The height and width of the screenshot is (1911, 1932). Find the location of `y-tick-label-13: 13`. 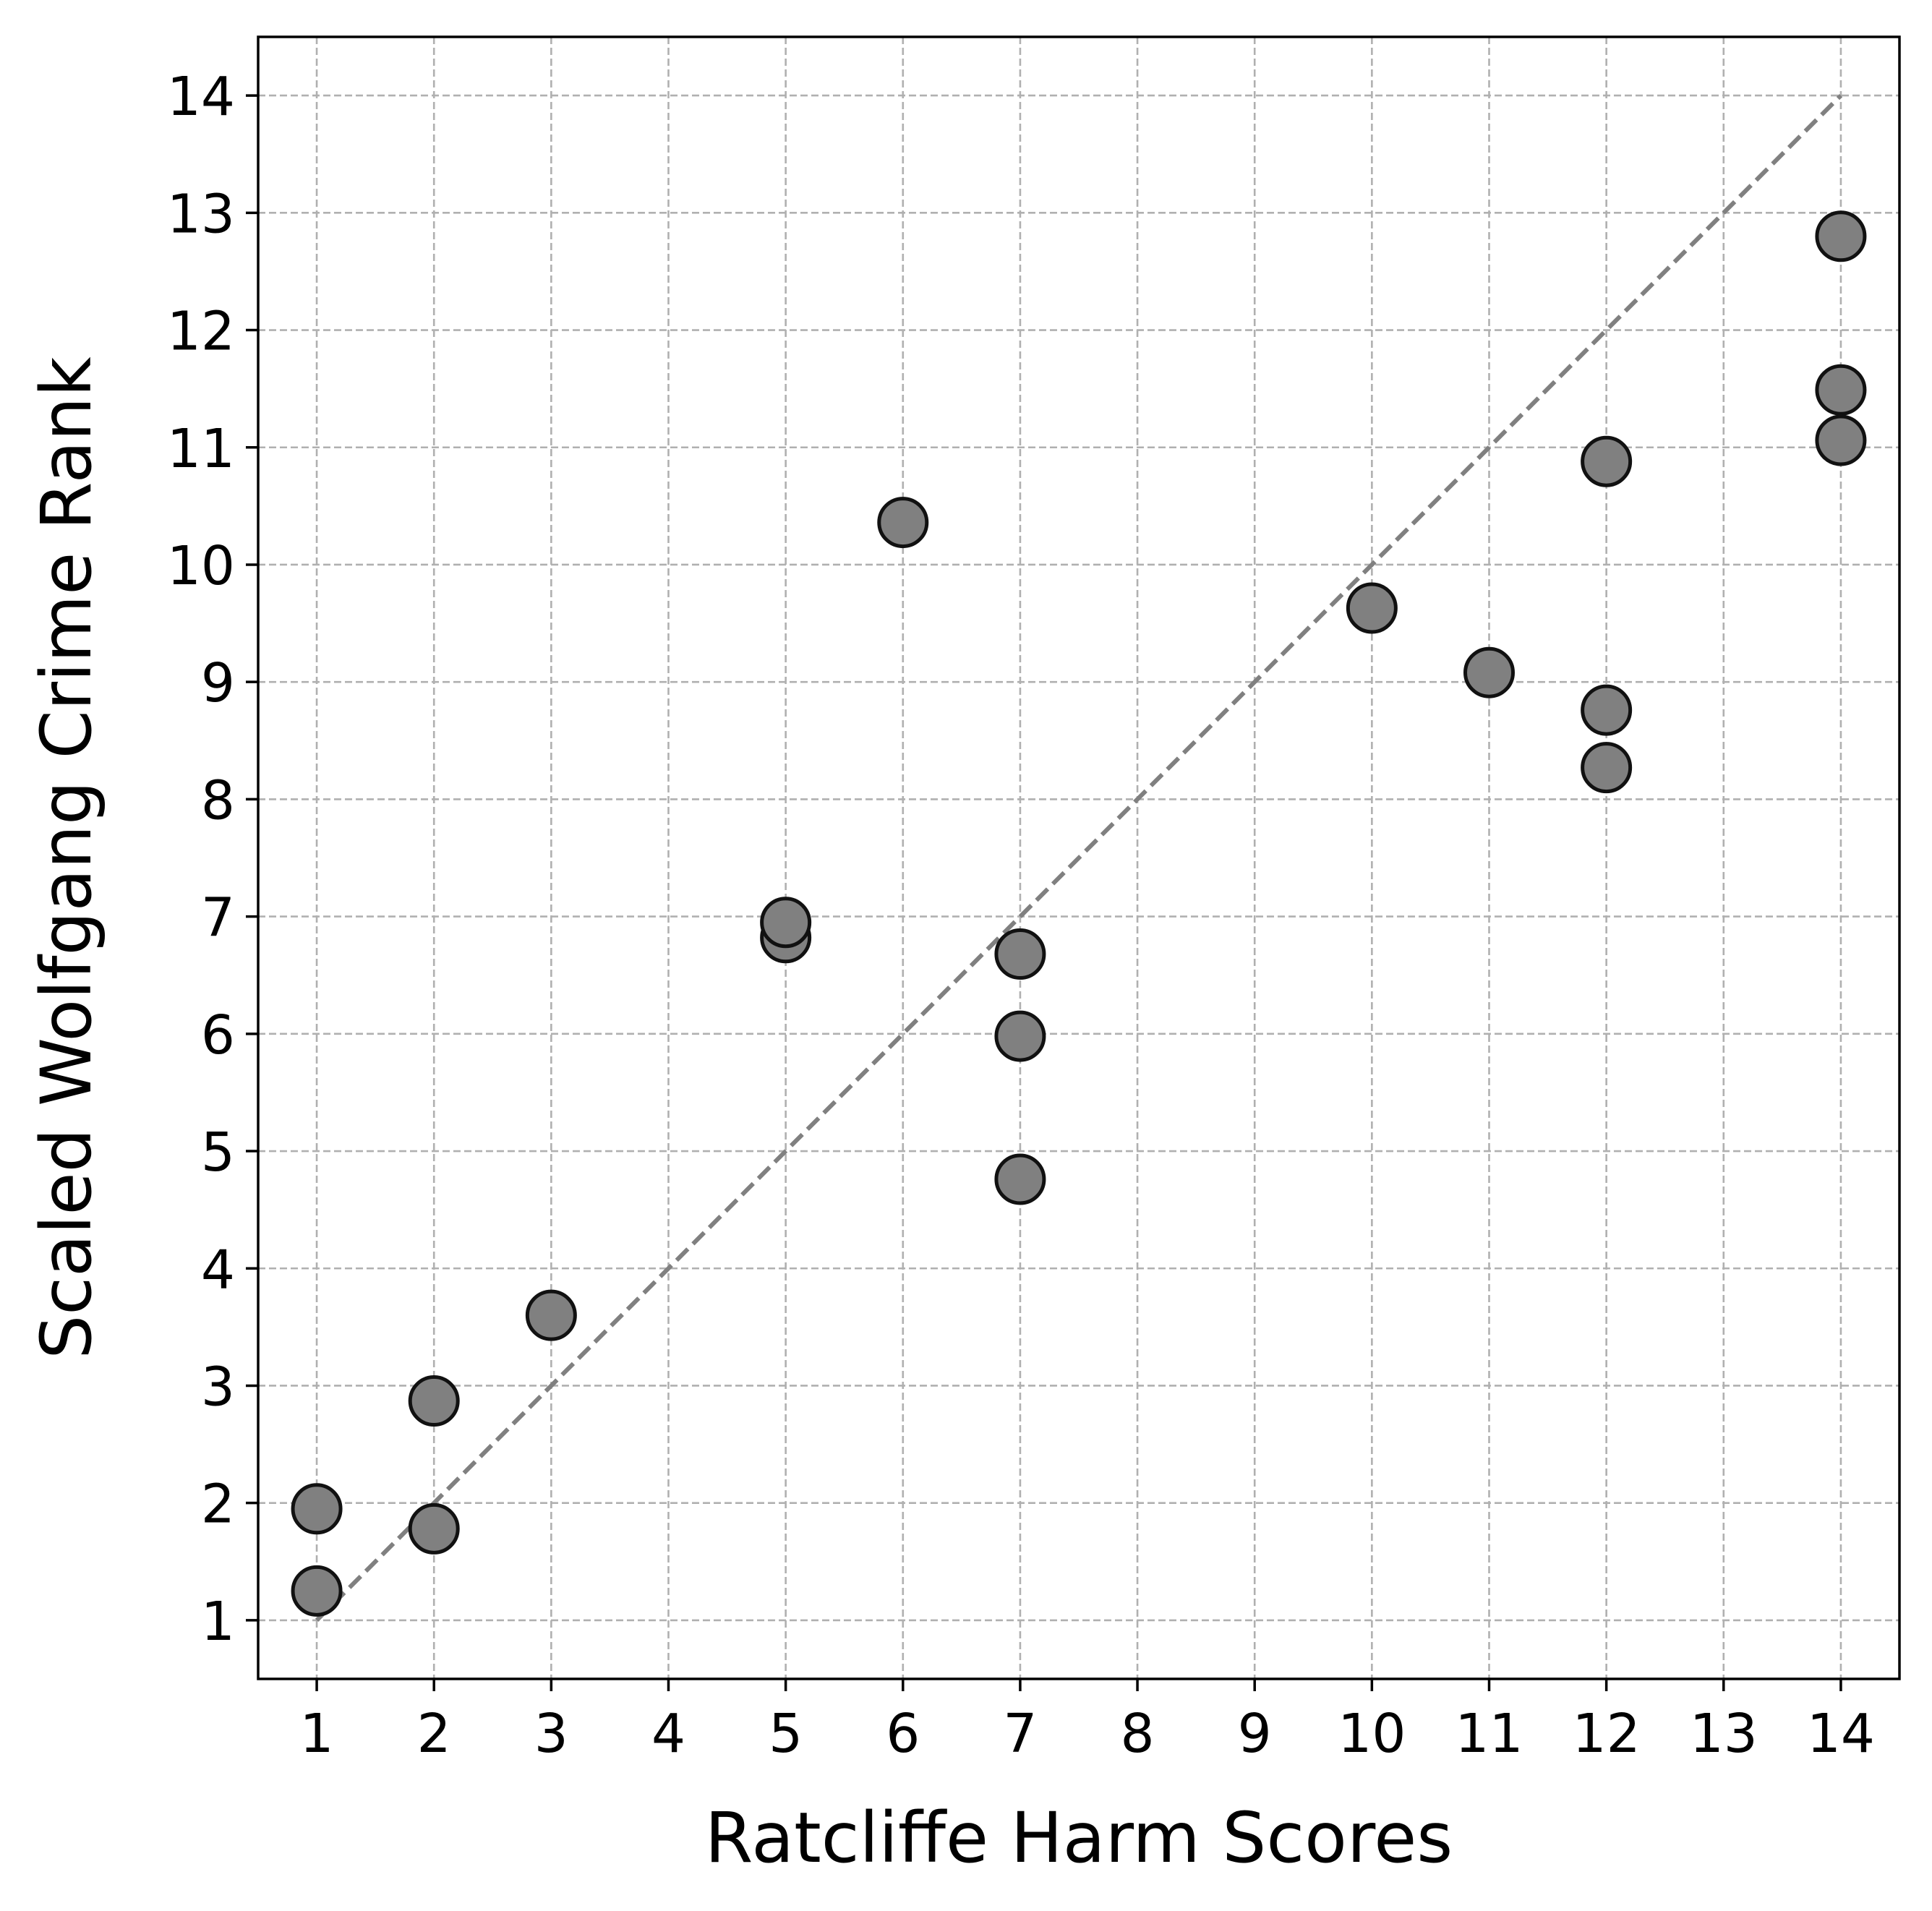

y-tick-label-13: 13 is located at coordinates (201, 214).